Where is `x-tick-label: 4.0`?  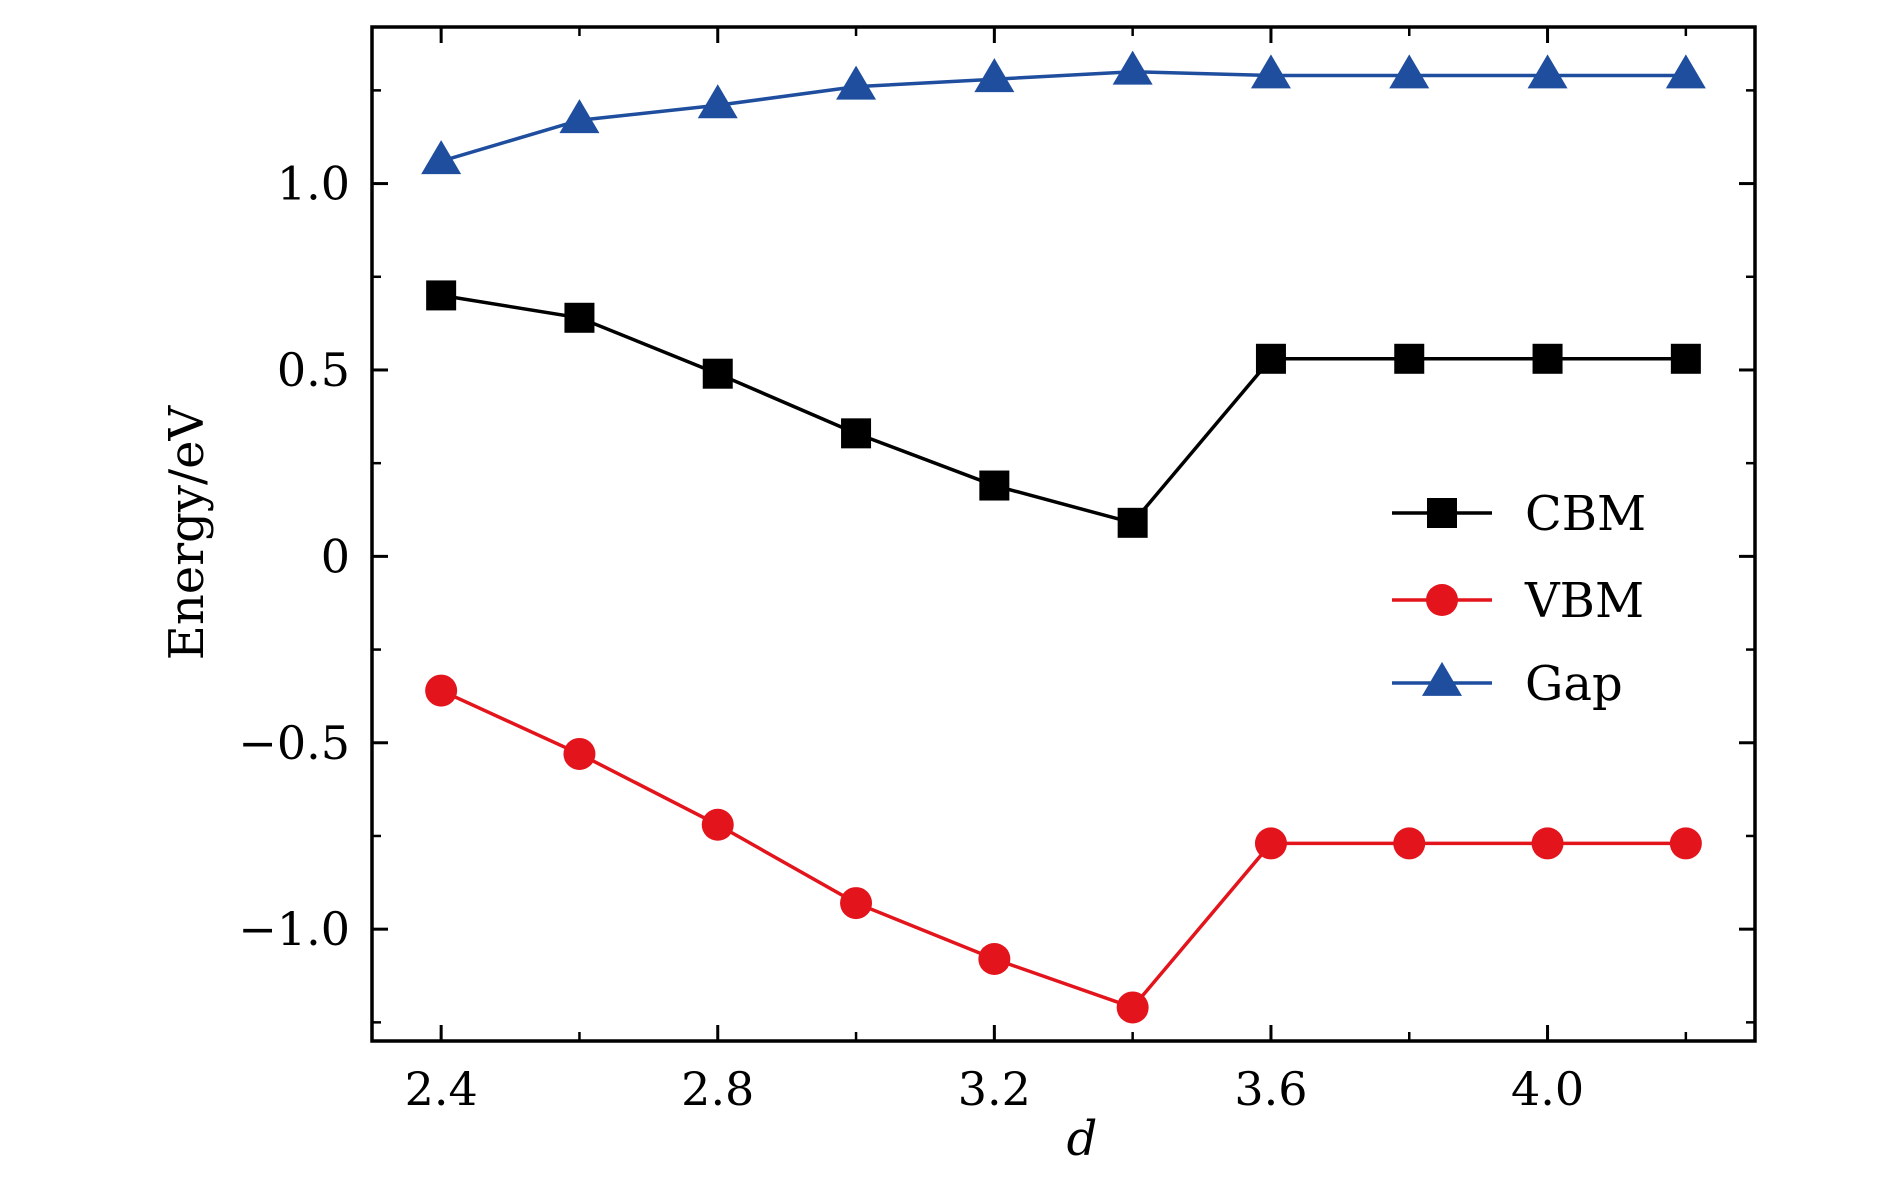
x-tick-label: 4.0 is located at coordinates (1547, 1089).